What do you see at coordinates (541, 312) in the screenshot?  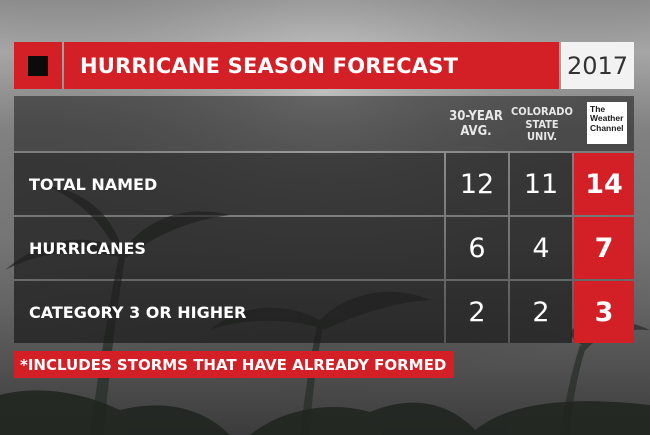 I see `value-colorado-state: 2` at bounding box center [541, 312].